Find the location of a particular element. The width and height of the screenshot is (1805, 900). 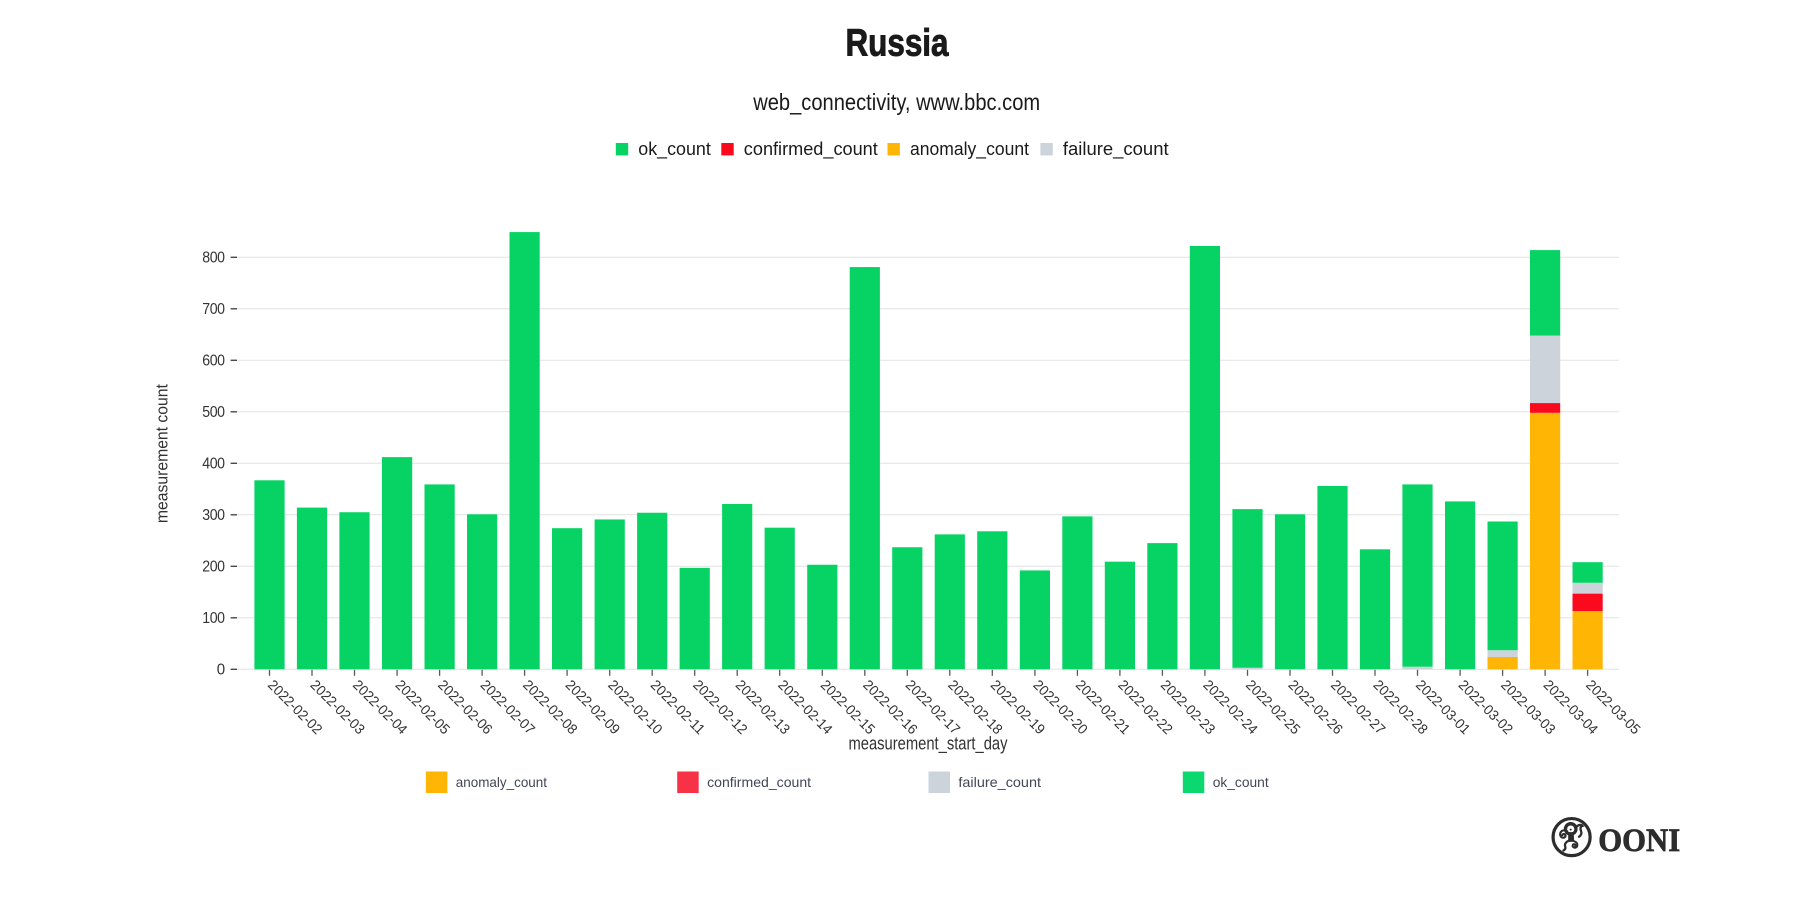

svg-text: web_connectivity, www.bbc.com is located at coordinates (896, 102).